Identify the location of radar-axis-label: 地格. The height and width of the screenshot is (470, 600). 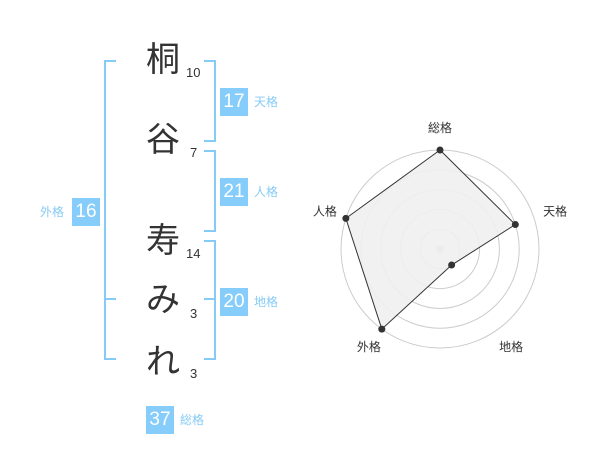
(511, 346).